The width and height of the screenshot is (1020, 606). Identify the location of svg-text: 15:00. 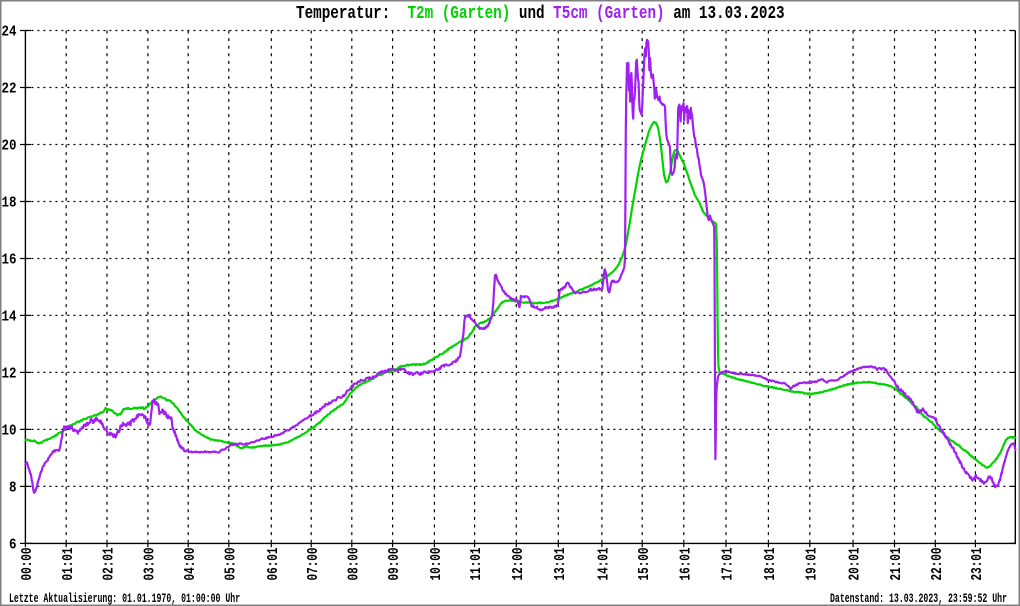
(643, 564).